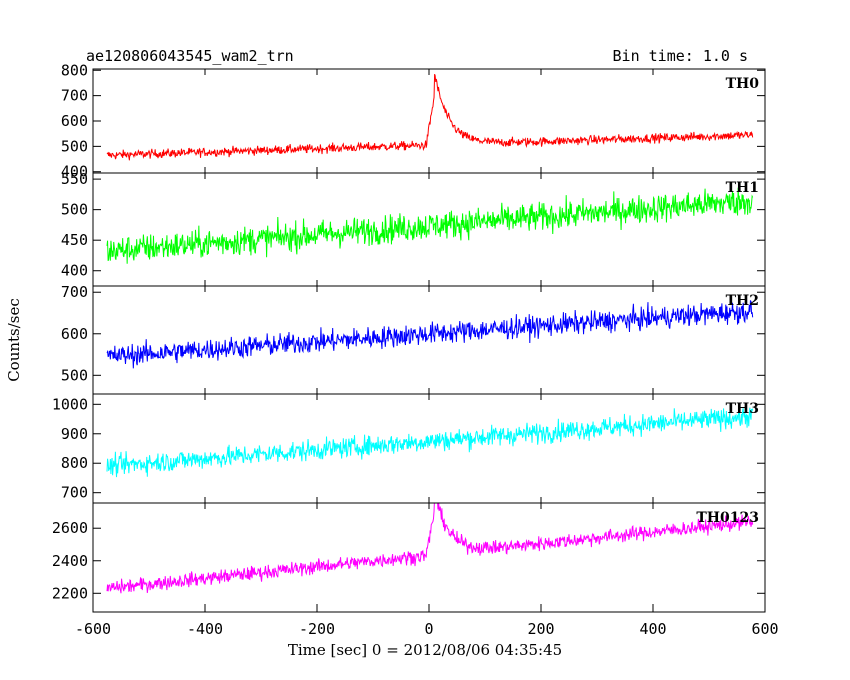 The height and width of the screenshot is (680, 850). What do you see at coordinates (190, 56) in the screenshot?
I see `chart-title: ae120806043545_wam2_trn` at bounding box center [190, 56].